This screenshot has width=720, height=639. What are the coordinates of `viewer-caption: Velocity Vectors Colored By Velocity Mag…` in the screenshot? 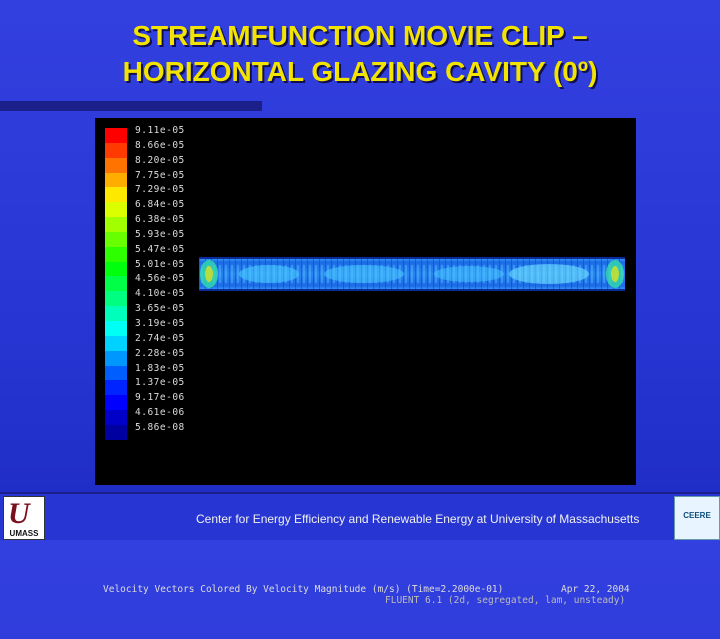 It's located at (303, 589).